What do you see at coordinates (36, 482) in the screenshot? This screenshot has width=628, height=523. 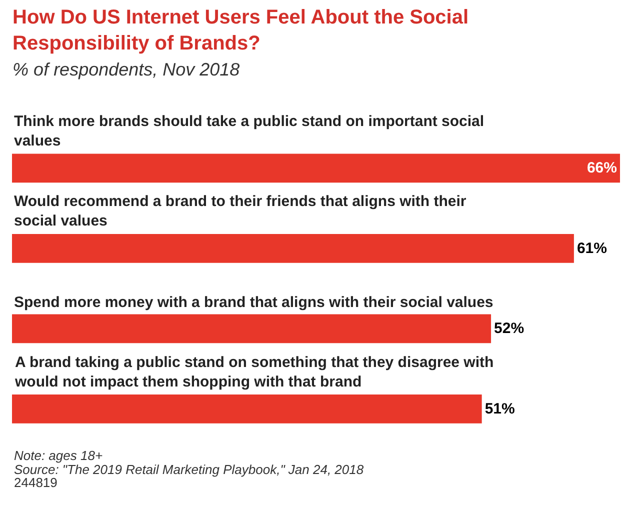 I see `text: 244819` at bounding box center [36, 482].